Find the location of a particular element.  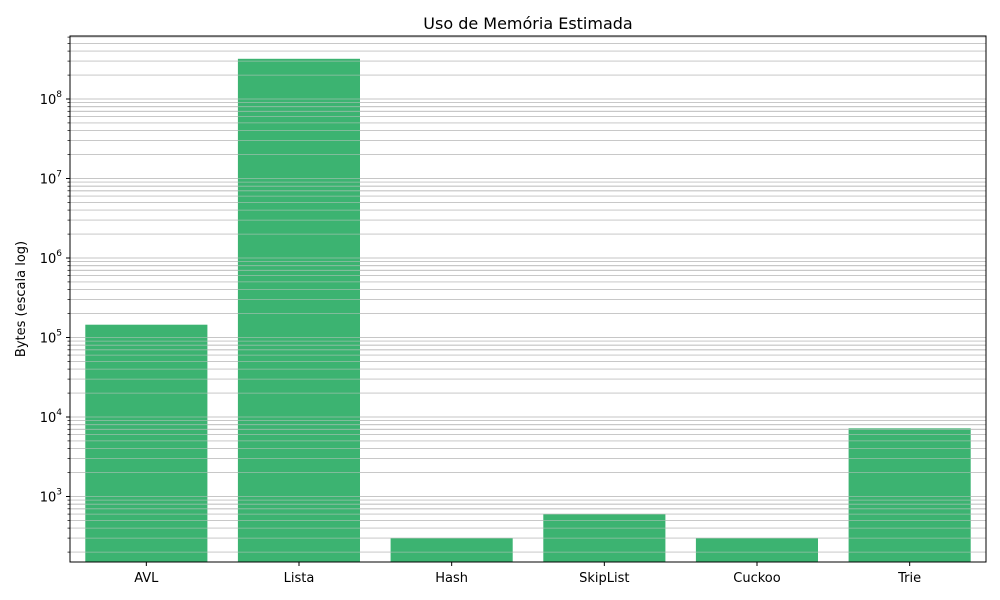

y-axis-label: Bytes (escala log) is located at coordinates (21, 299).